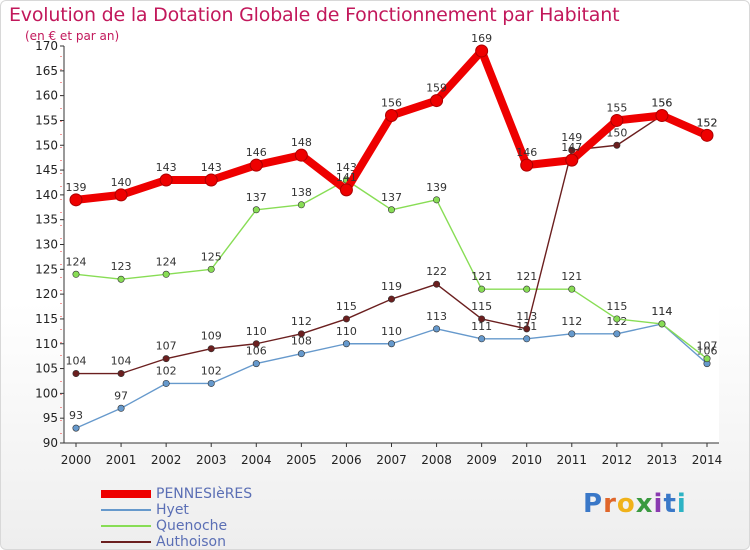  Describe the element at coordinates (346, 177) in the screenshot. I see `data-label: 141` at that location.